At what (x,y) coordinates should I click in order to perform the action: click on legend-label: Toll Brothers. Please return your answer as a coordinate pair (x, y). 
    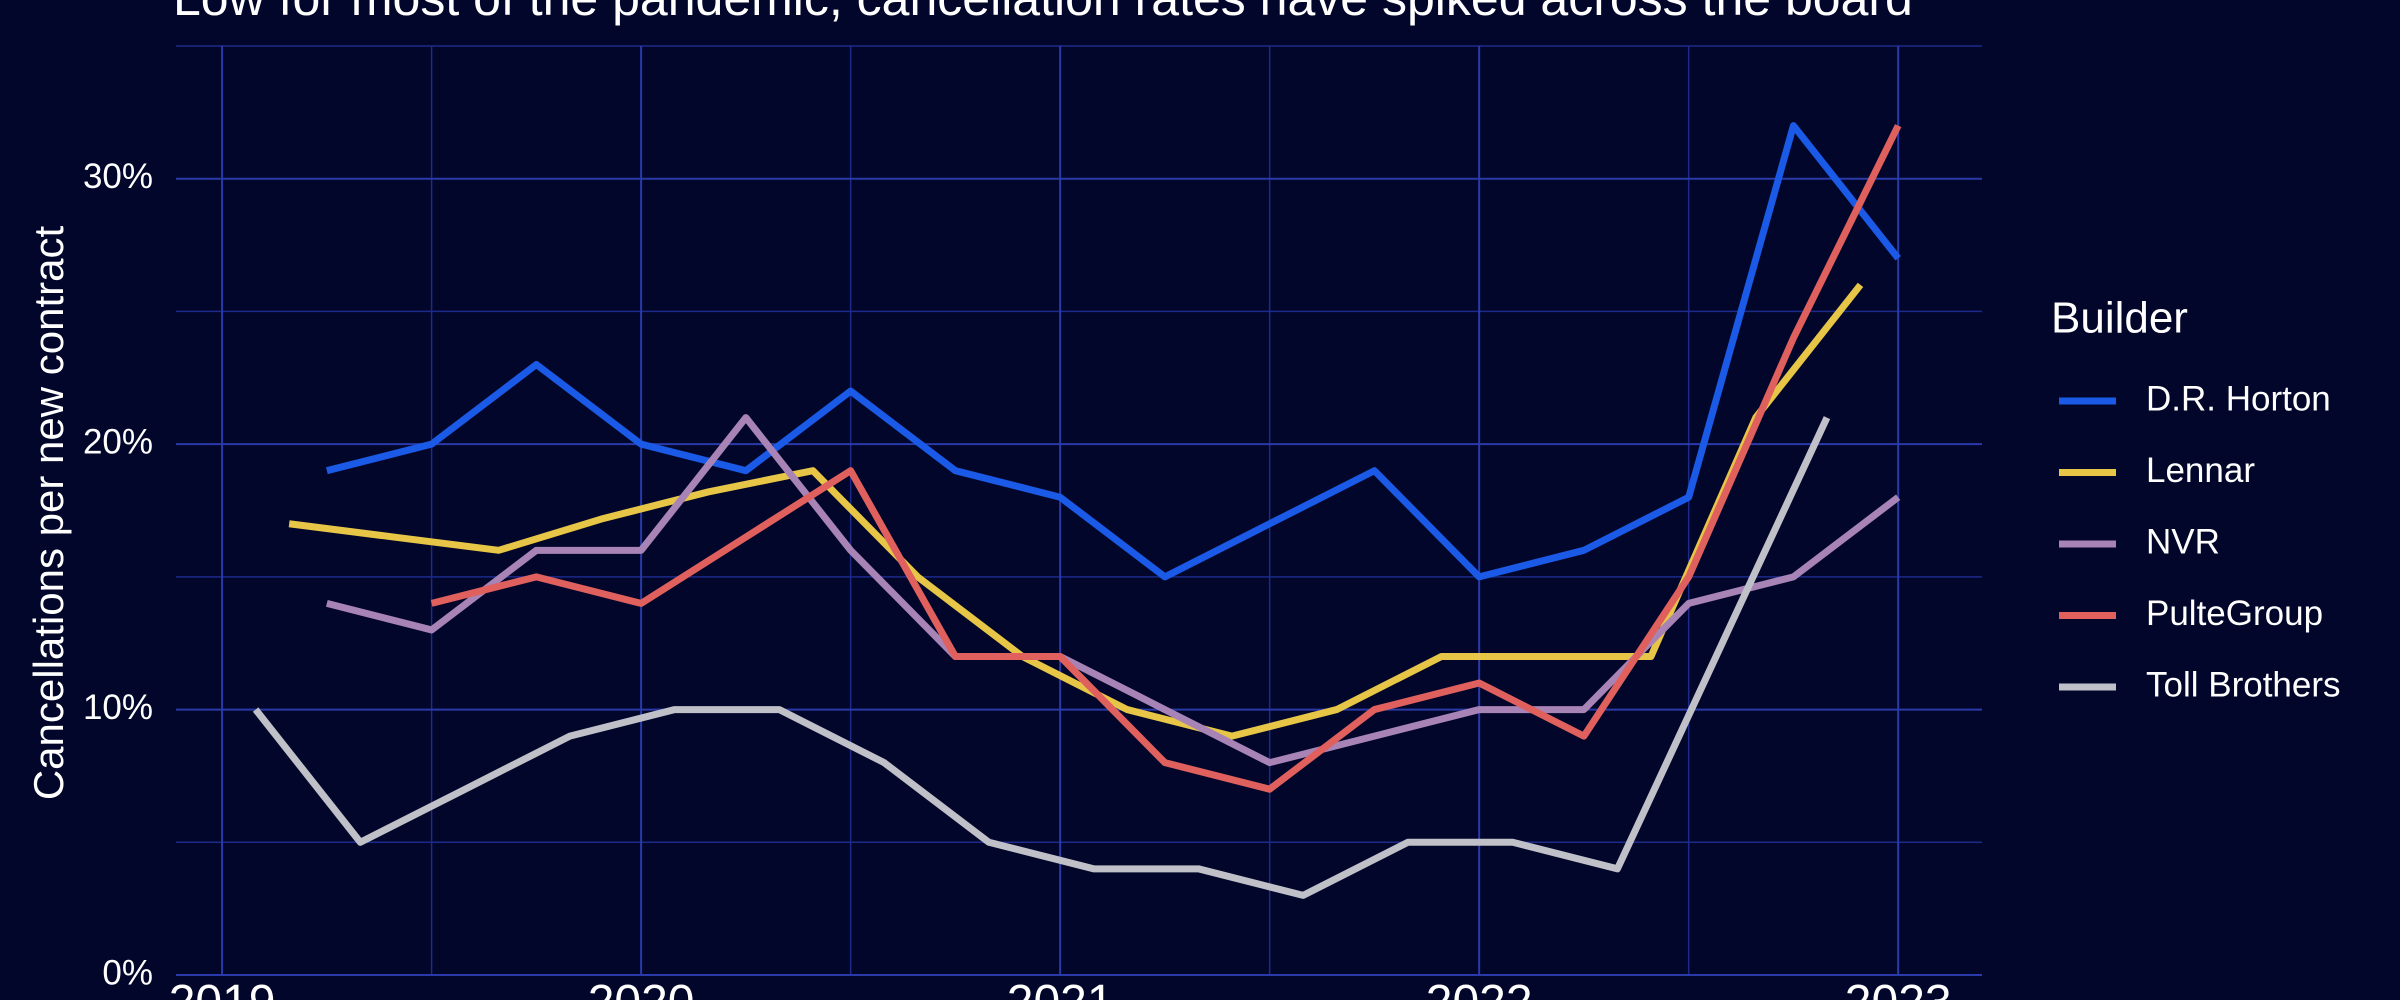
    Looking at the image, I should click on (2243, 684).